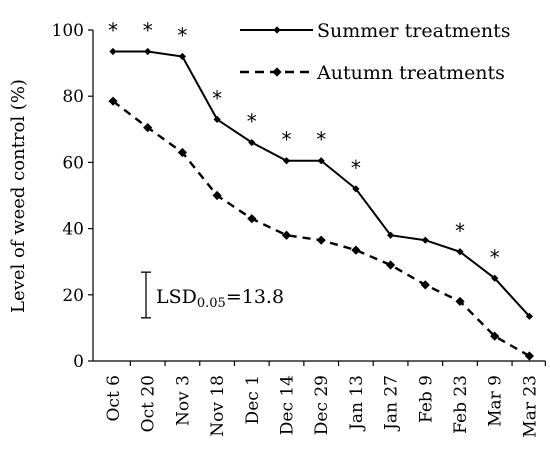  What do you see at coordinates (277, 72) in the screenshot?
I see `legend-marker-autumn` at bounding box center [277, 72].